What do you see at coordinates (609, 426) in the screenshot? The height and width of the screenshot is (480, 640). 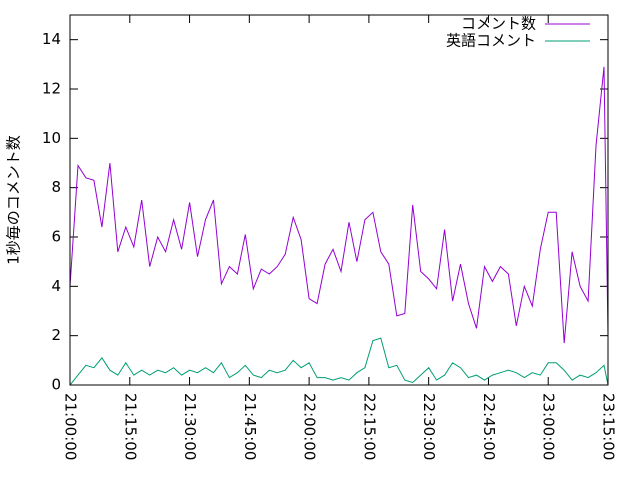 I see `x-tick-label: 23:15:00` at bounding box center [609, 426].